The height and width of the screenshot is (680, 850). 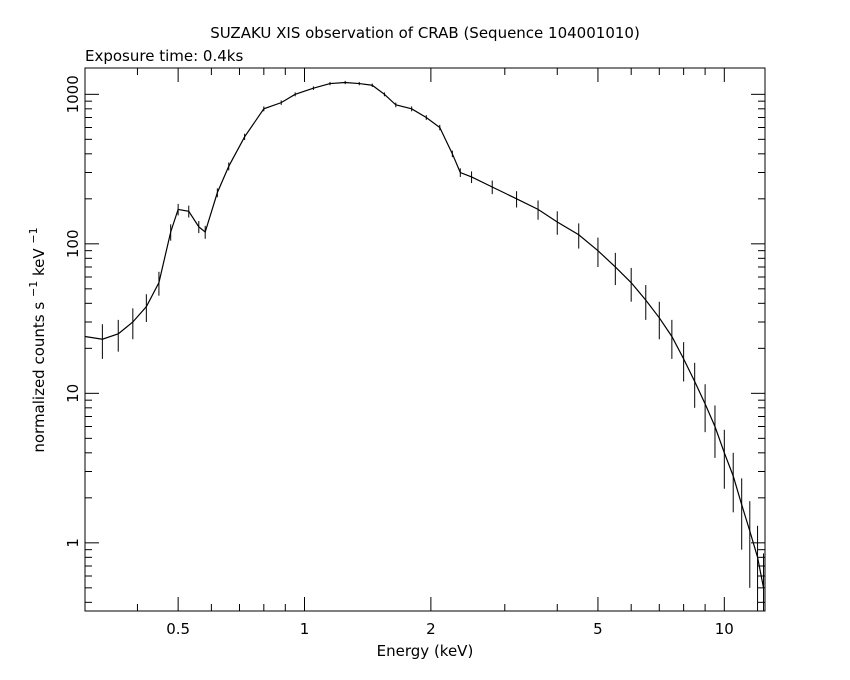 I want to click on x-axis-label: Energy (keV), so click(x=425, y=651).